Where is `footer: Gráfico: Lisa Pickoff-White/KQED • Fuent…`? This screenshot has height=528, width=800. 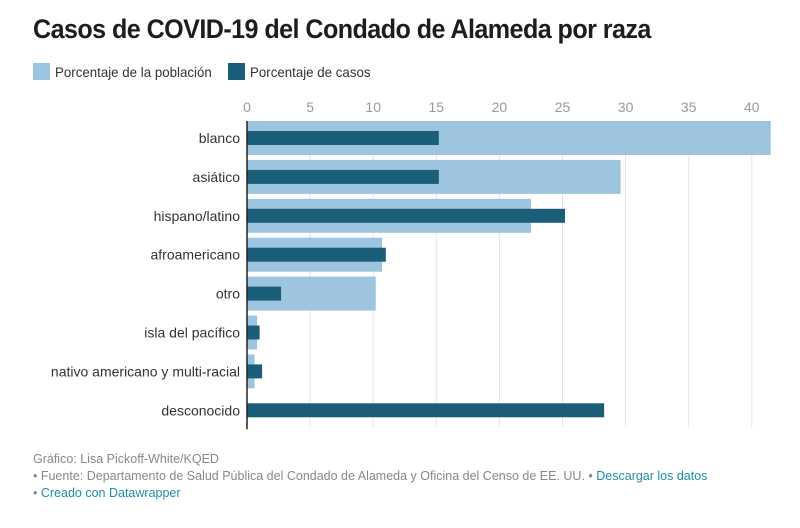
footer: Gráfico: Lisa Pickoff-White/KQED • Fuent… is located at coordinates (370, 476).